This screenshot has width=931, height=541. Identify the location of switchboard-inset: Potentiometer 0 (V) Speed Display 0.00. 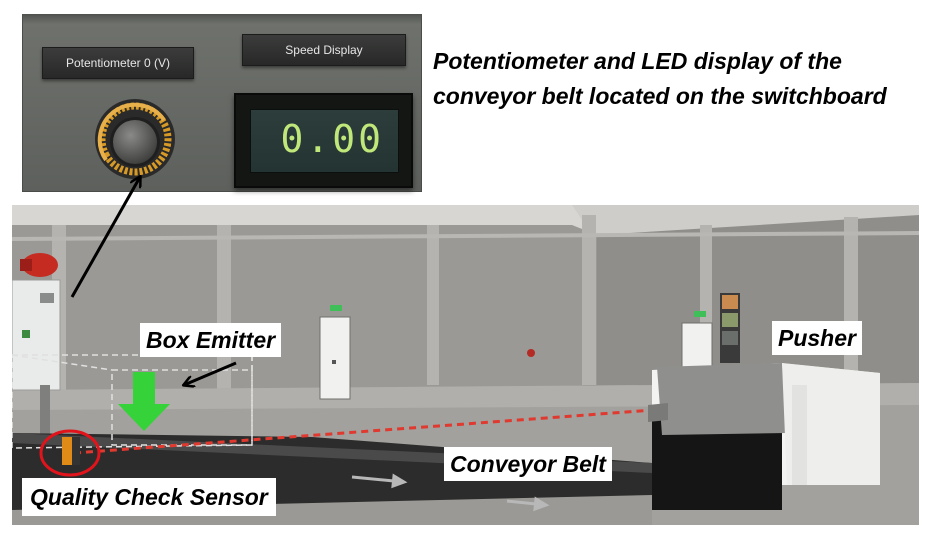
(222, 103).